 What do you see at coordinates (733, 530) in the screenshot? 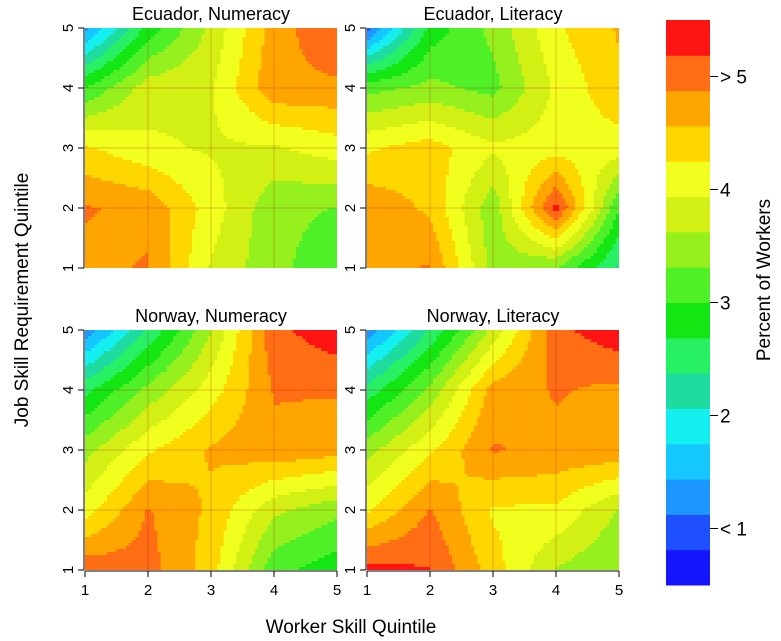
I see `colorbar-tick-label: < 1` at bounding box center [733, 530].